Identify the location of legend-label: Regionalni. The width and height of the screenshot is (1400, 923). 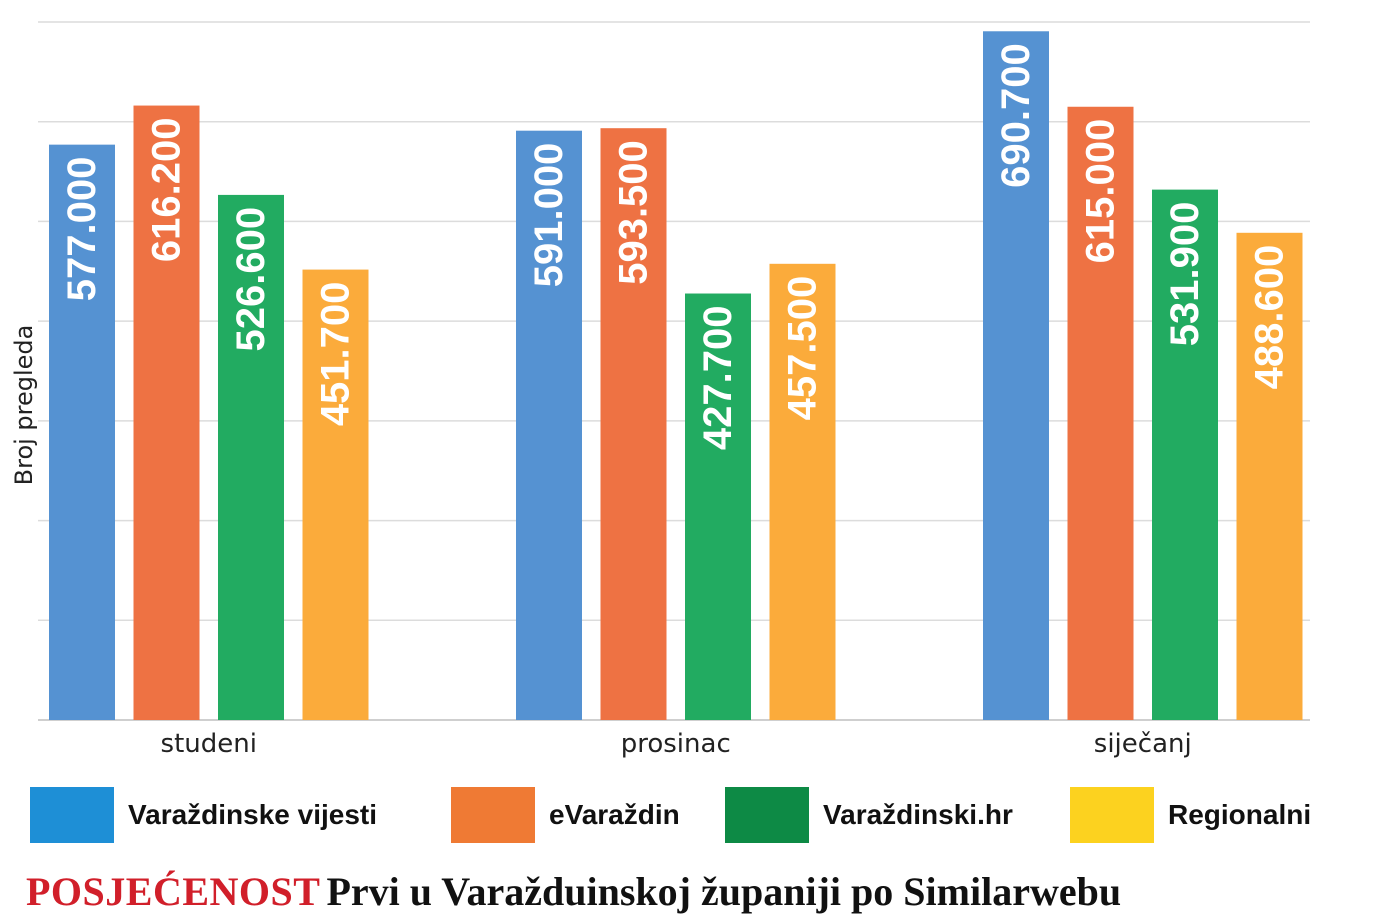
(1240, 814).